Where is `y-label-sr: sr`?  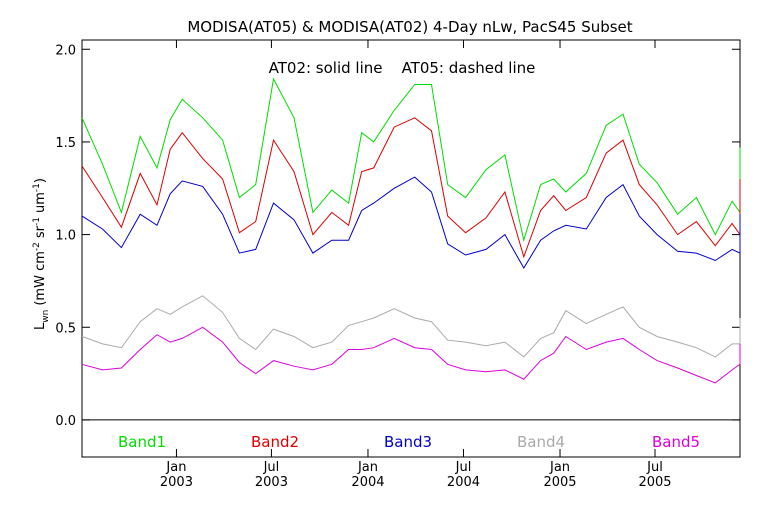
y-label-sr: sr is located at coordinates (40, 231).